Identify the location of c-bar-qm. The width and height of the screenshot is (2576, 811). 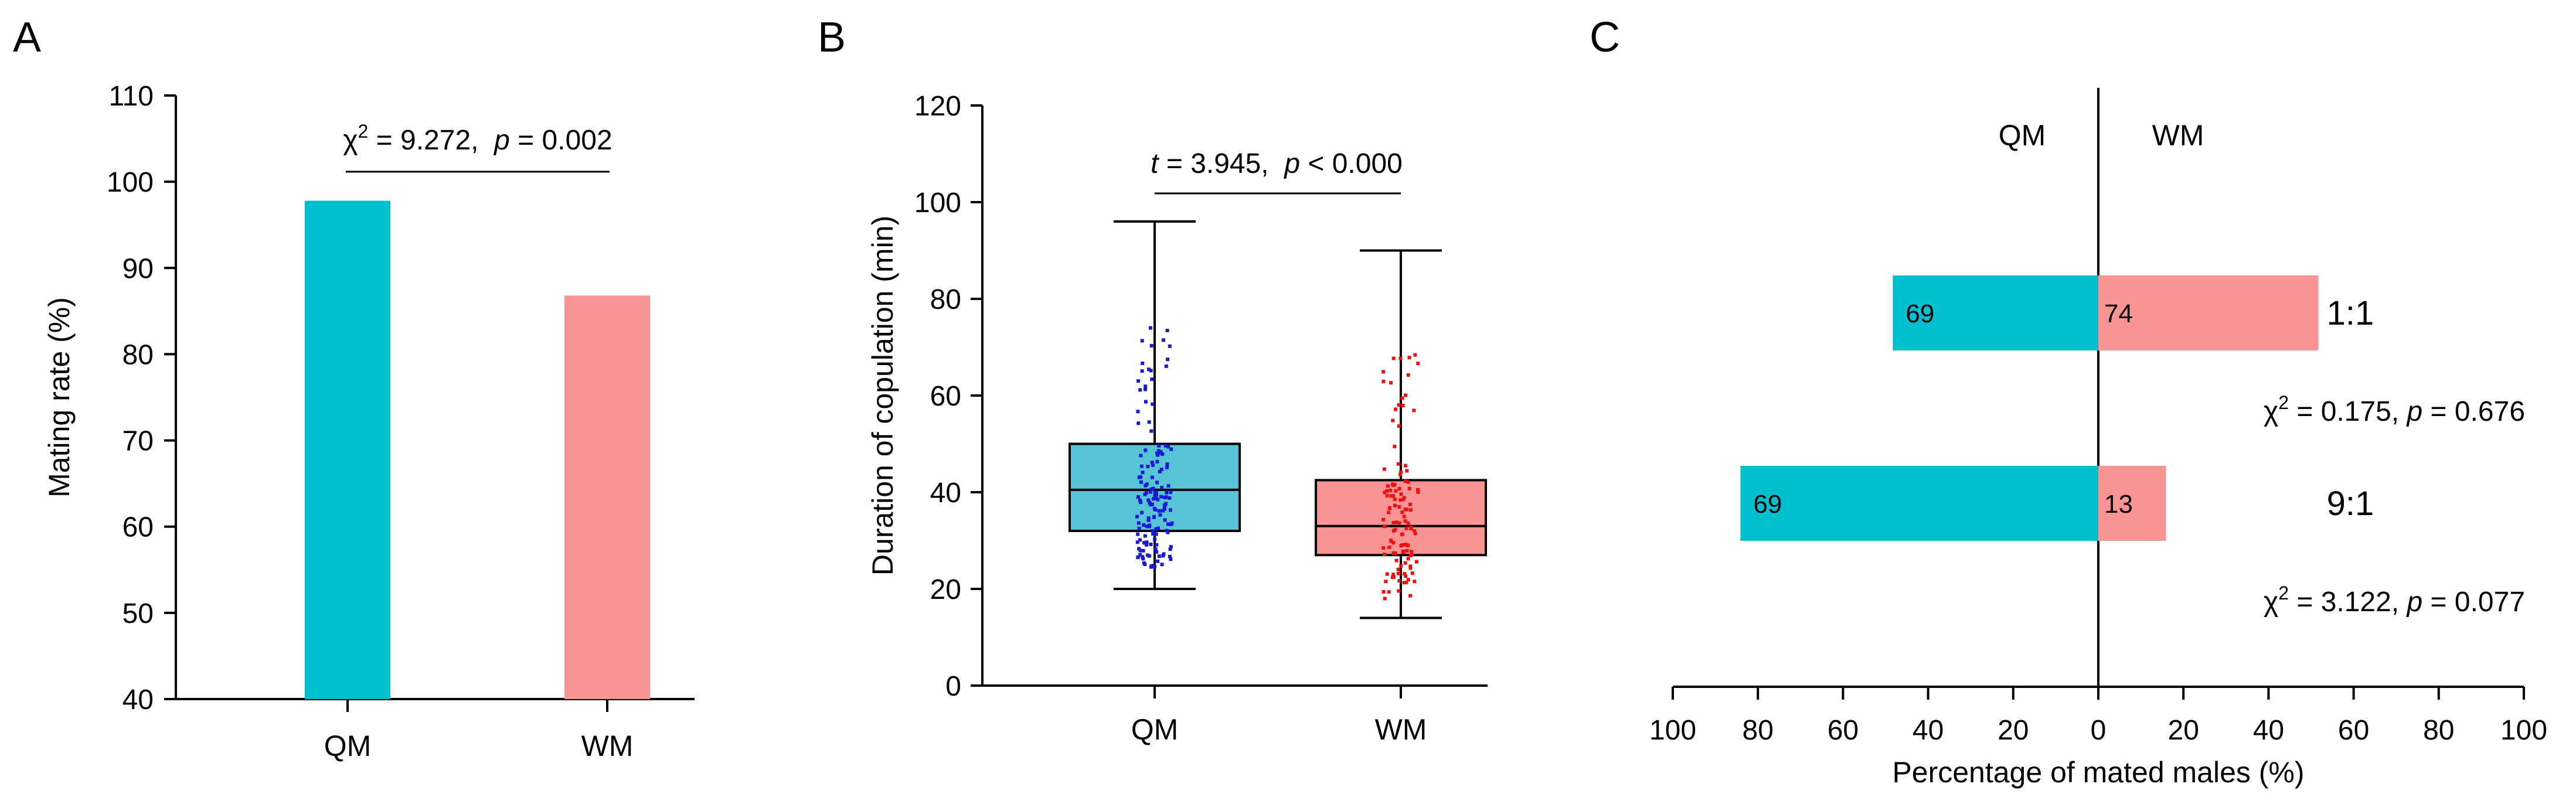
(1919, 503).